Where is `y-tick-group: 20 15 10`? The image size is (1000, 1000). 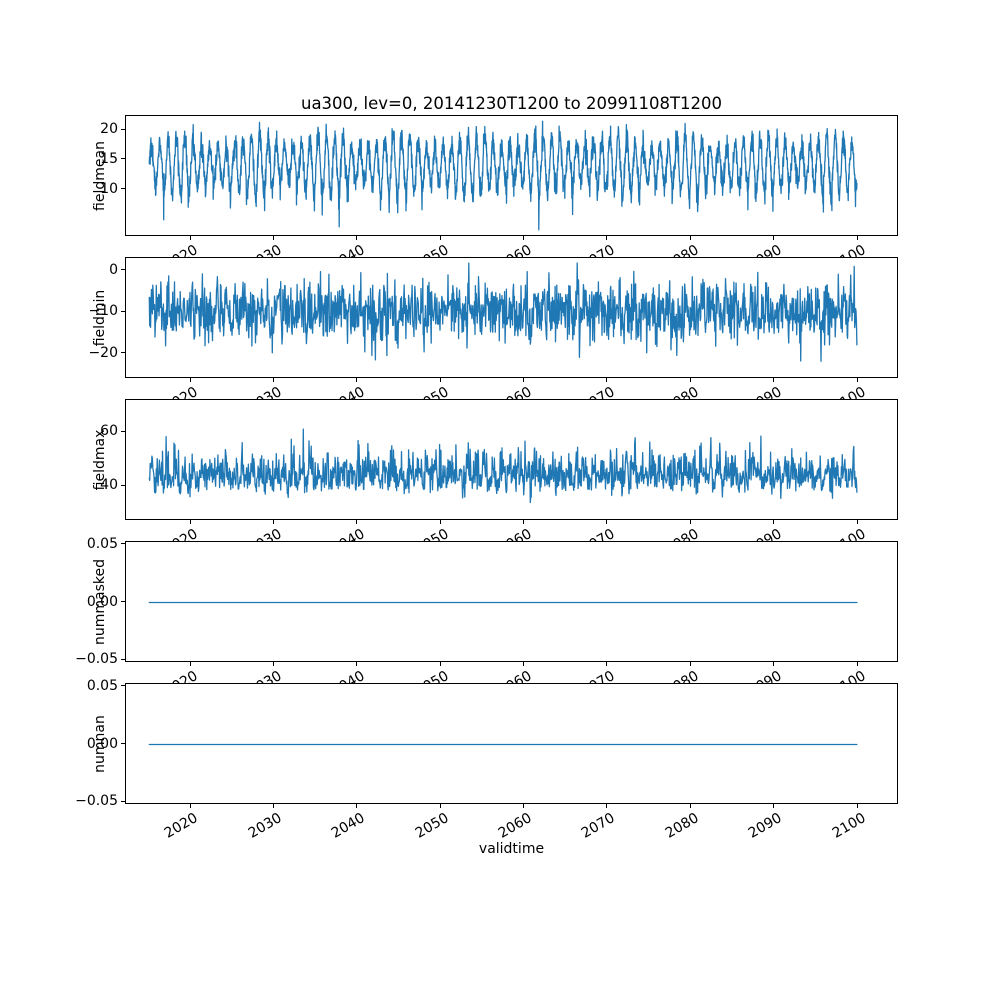 y-tick-group: 20 15 10 is located at coordinates (59, 175).